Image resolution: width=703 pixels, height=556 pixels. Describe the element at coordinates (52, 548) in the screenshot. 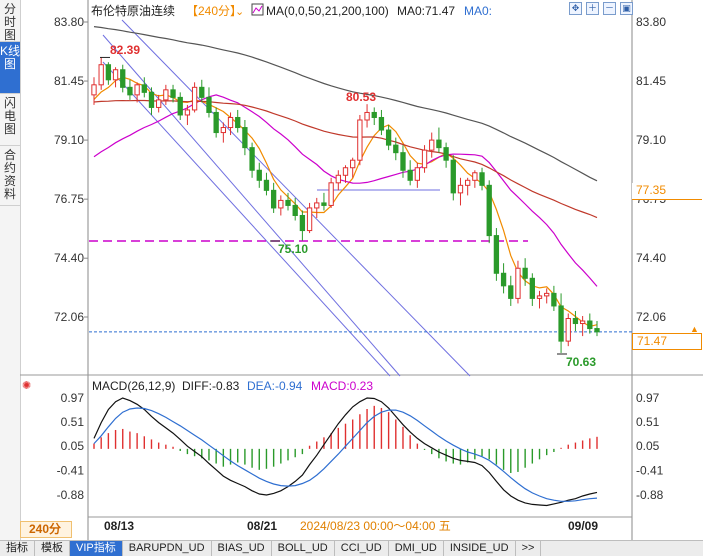

I see `tab-templates: 模板` at that location.